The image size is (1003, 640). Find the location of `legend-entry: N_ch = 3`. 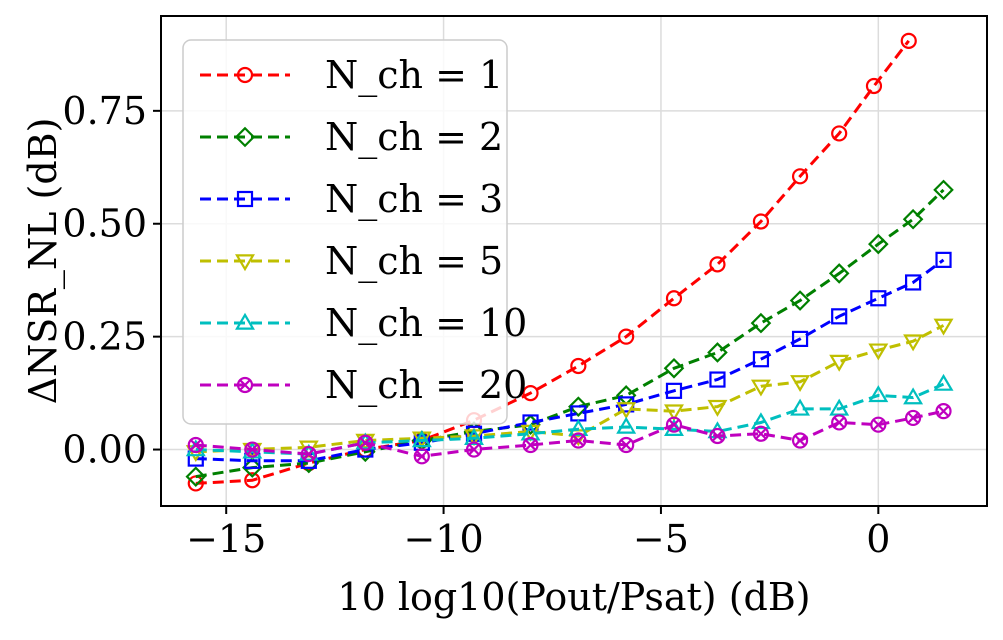

legend-entry: N_ch = 3 is located at coordinates (351, 199).